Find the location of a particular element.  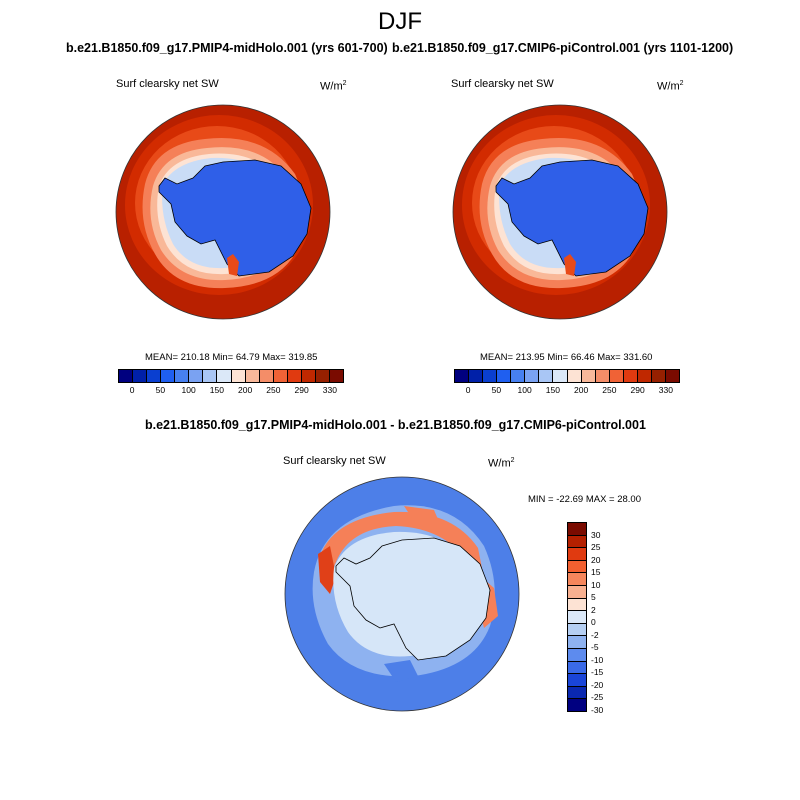

colorbar-tick-label: 25 is located at coordinates (596, 547).